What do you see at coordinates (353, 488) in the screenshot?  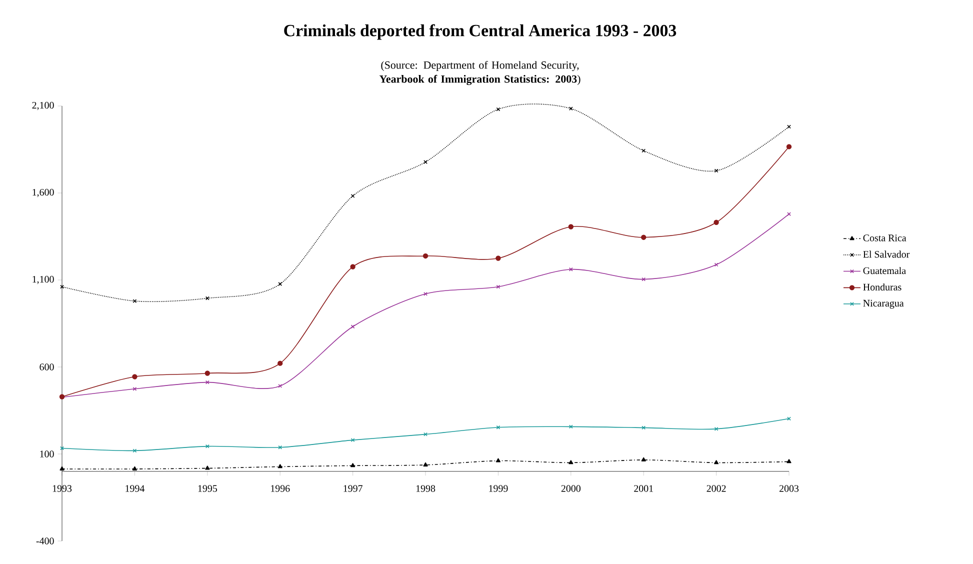 I see `x-tick-label: 1997` at bounding box center [353, 488].